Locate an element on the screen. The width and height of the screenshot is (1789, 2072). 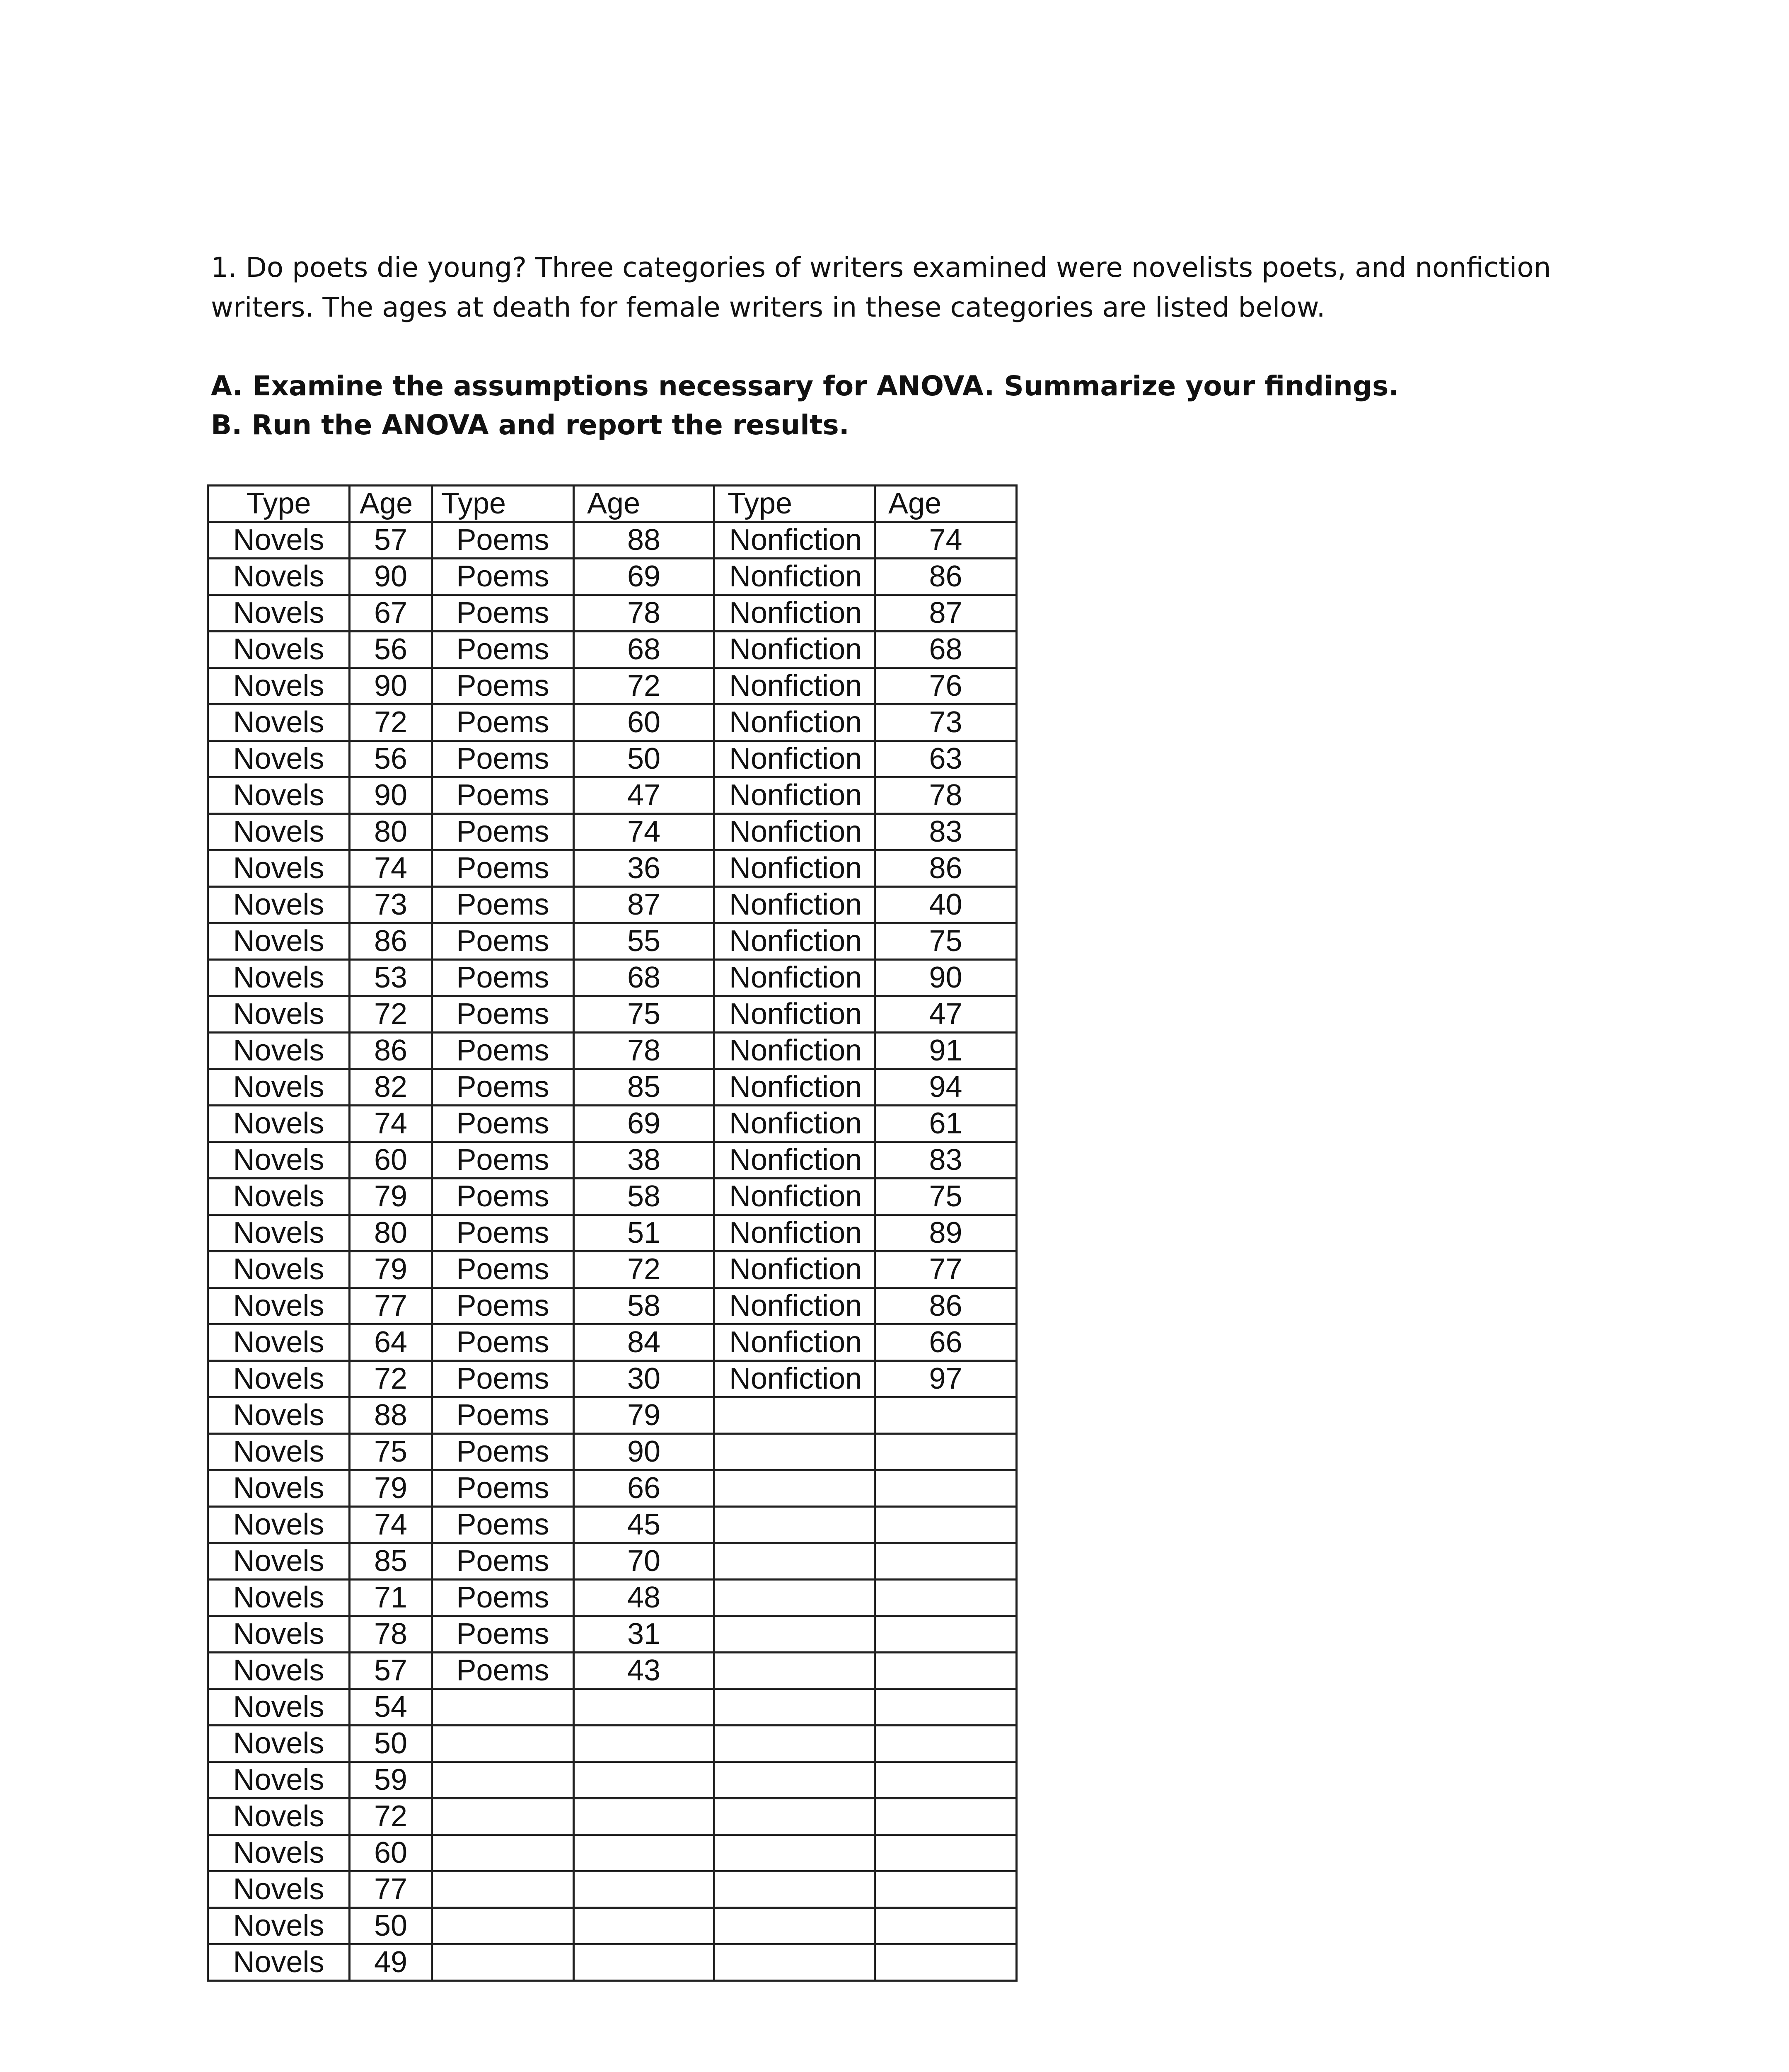
table-row: Novels 74 Poems 45 is located at coordinates (612, 1525).